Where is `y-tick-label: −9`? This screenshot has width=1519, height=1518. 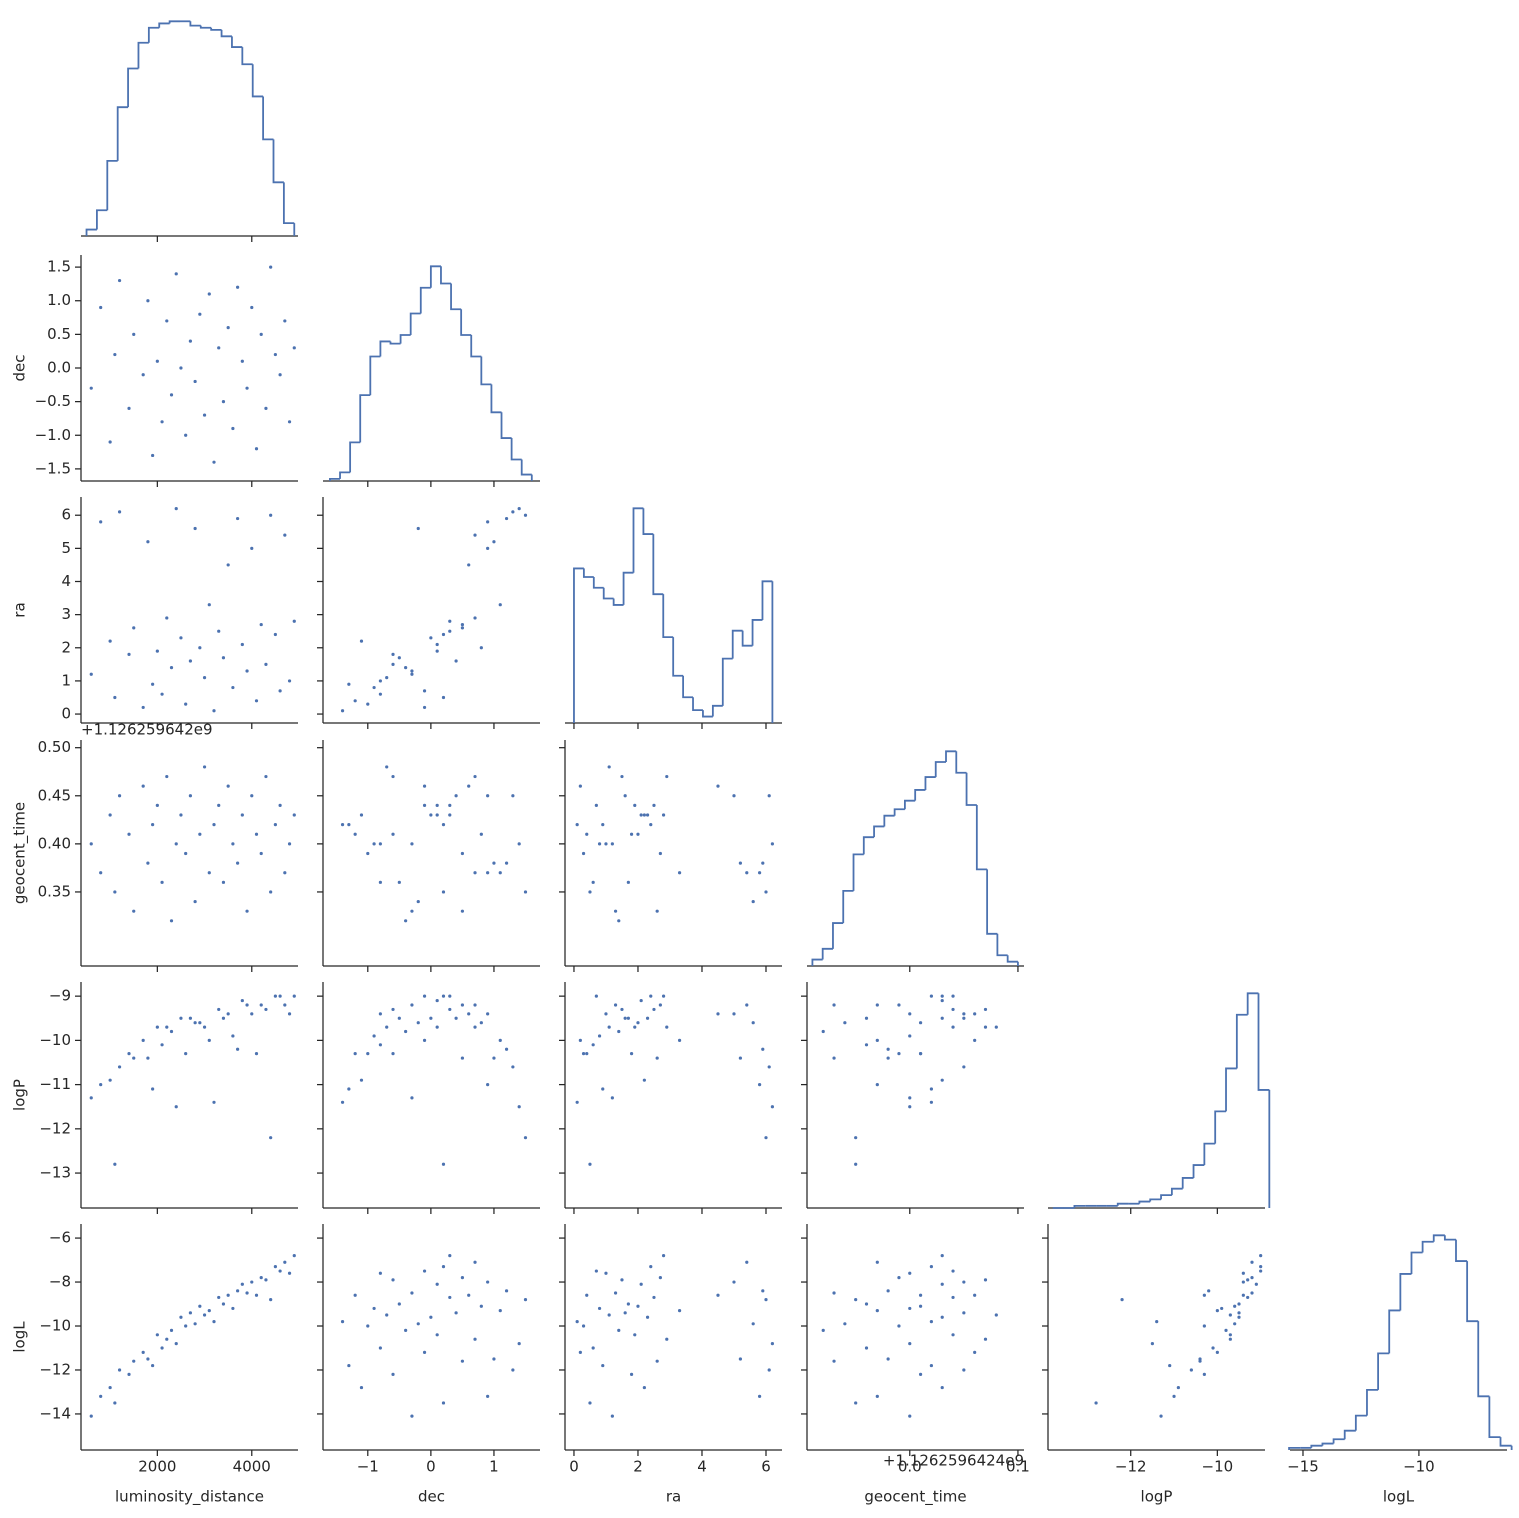
y-tick-label: −9 is located at coordinates (60, 996).